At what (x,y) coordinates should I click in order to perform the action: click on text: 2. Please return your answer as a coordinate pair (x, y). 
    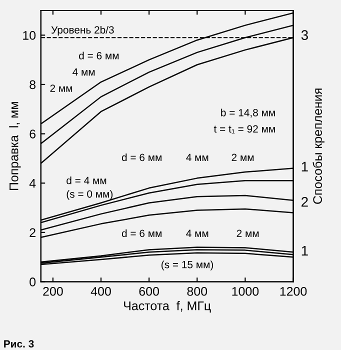
    Looking at the image, I should click on (305, 201).